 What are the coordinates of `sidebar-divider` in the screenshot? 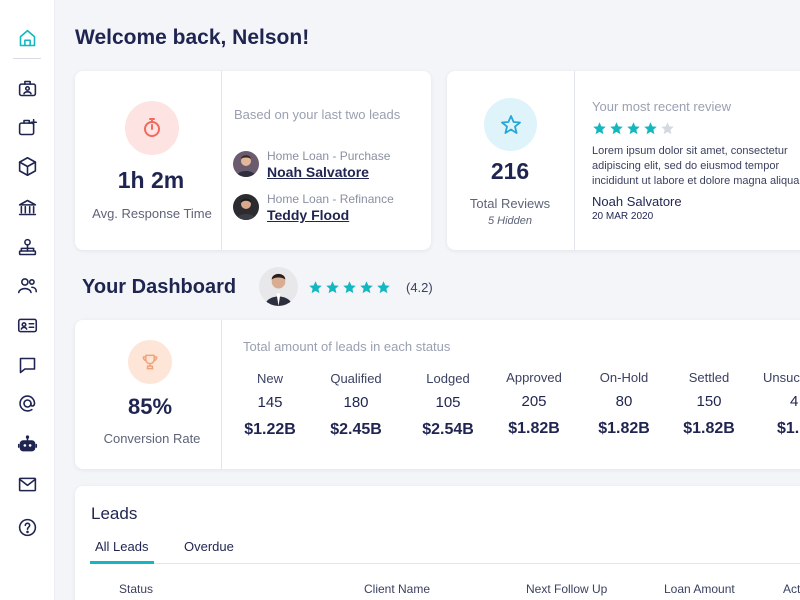 It's located at (27, 58).